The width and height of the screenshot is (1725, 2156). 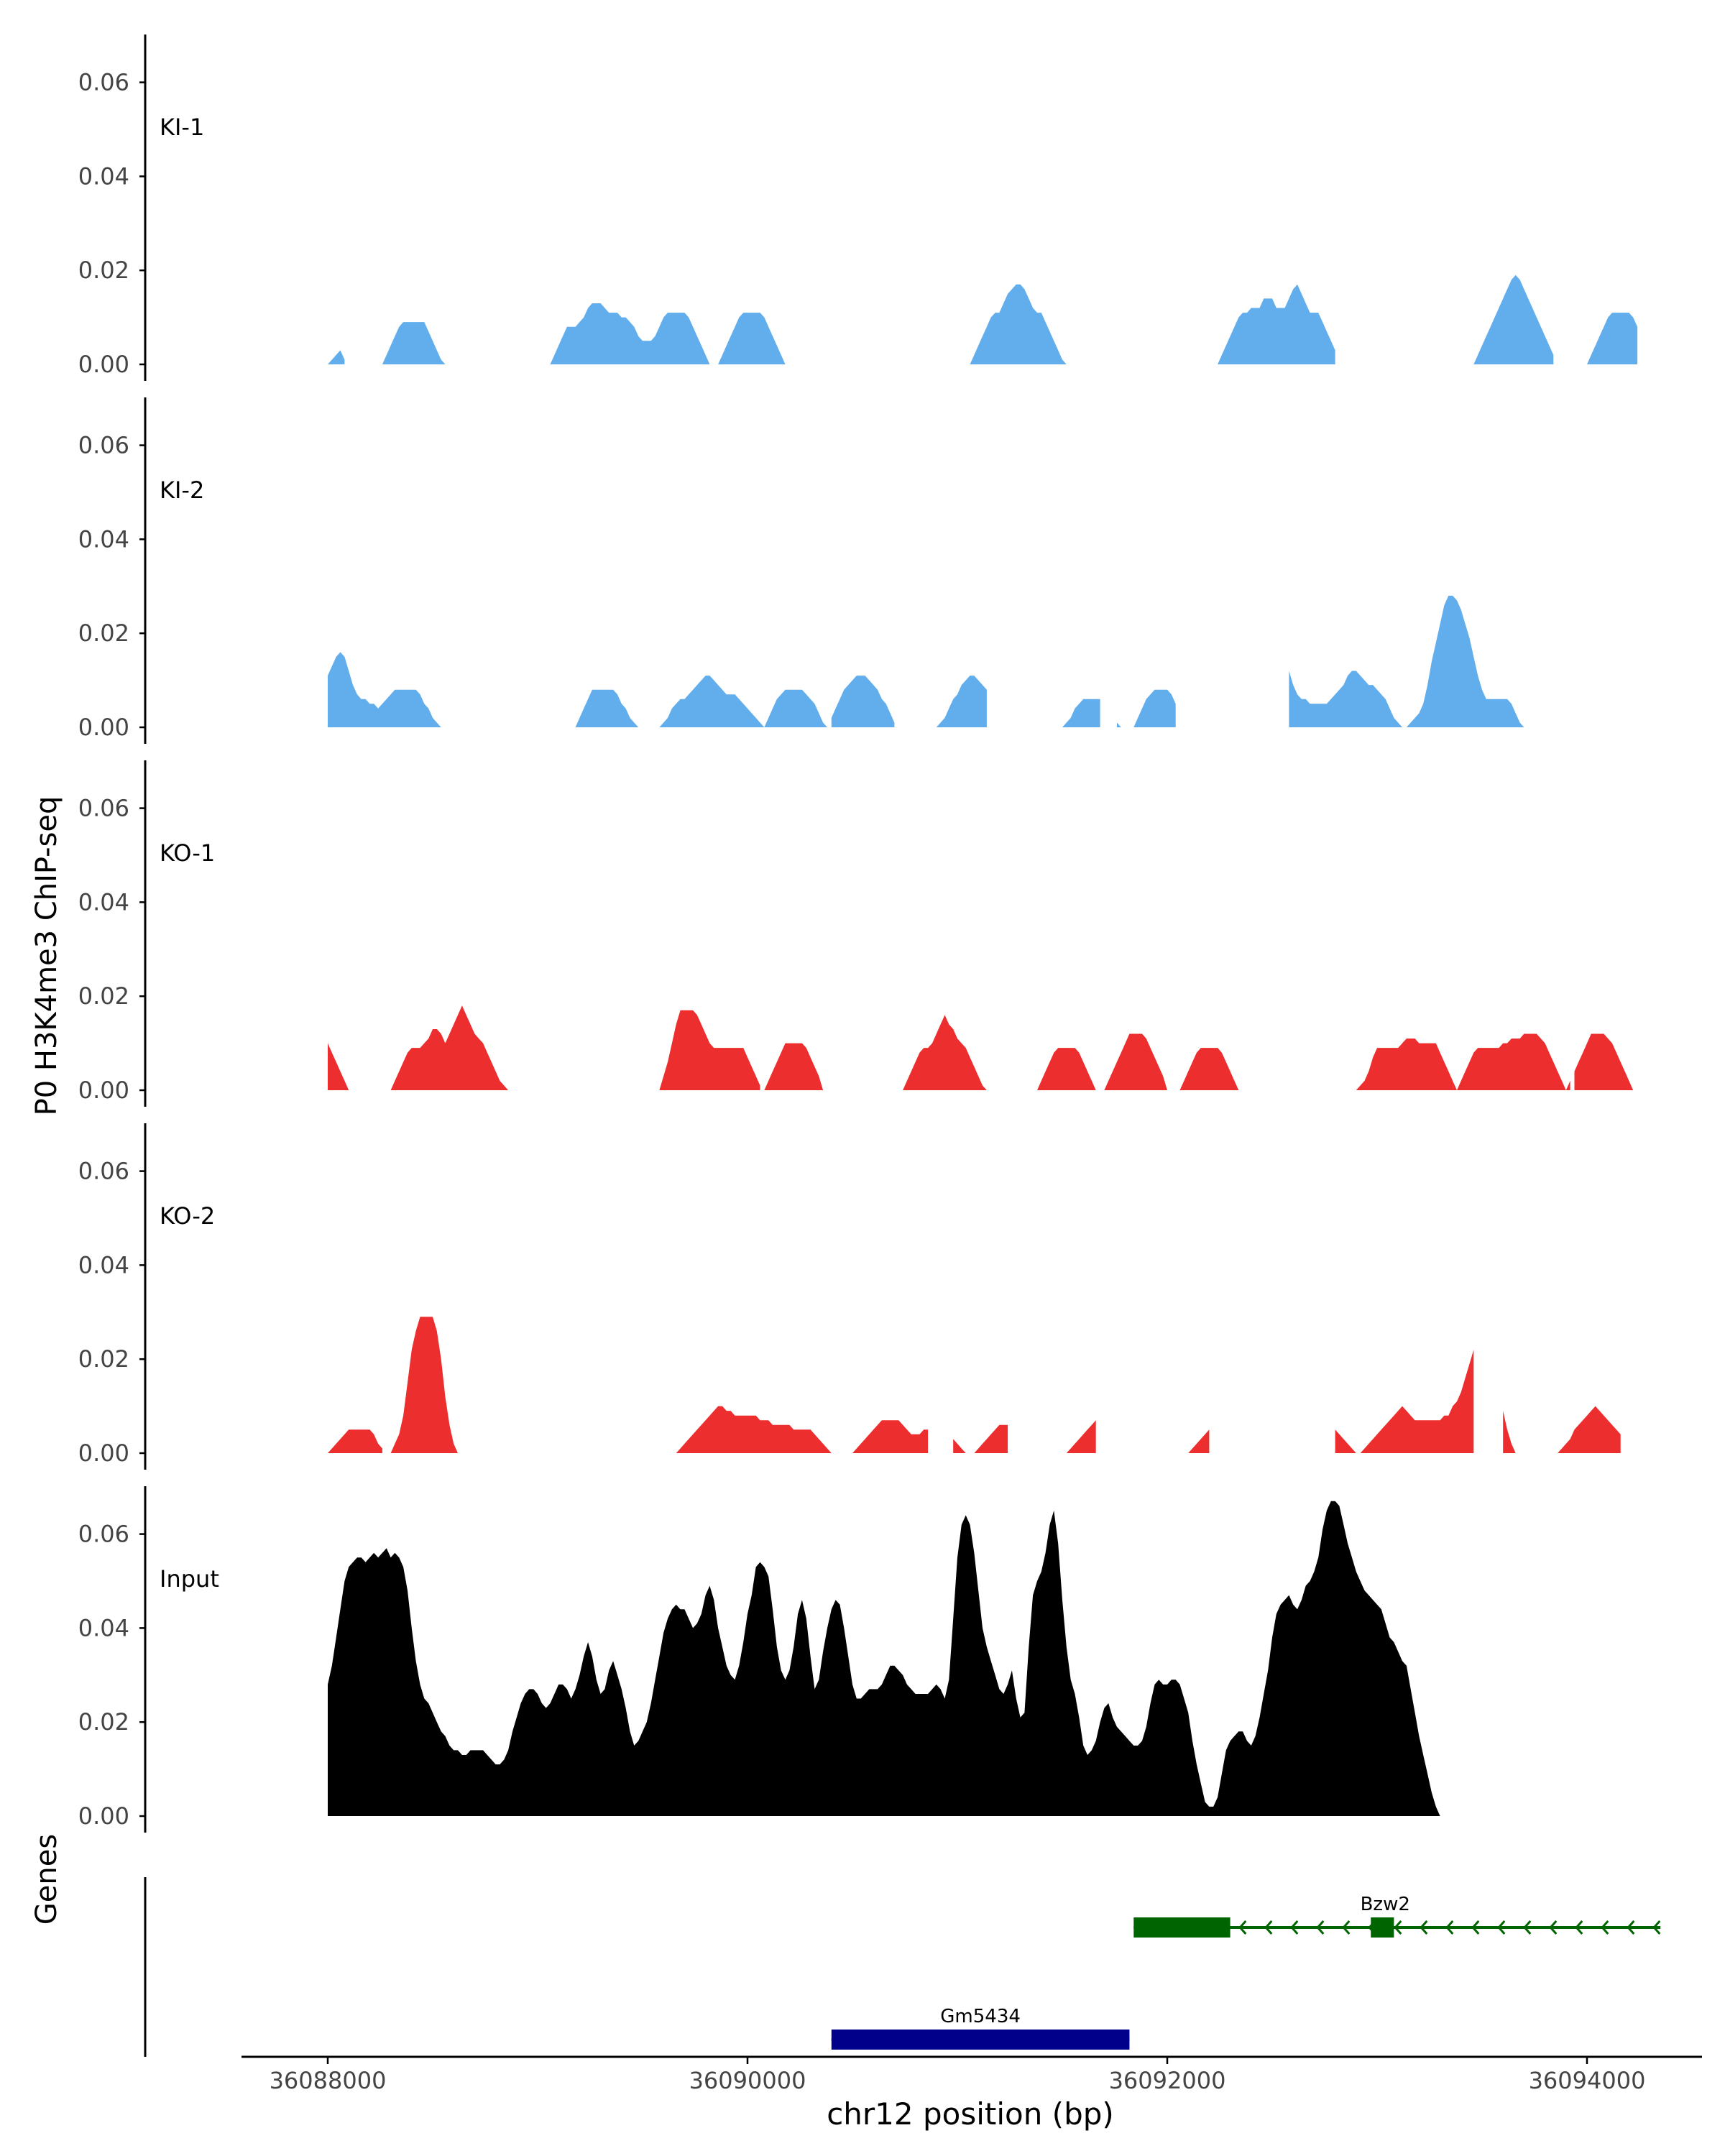 What do you see at coordinates (858, 208) in the screenshot?
I see `track-ki-1: 0.00 0.02 0.04 0.06 KI-1` at bounding box center [858, 208].